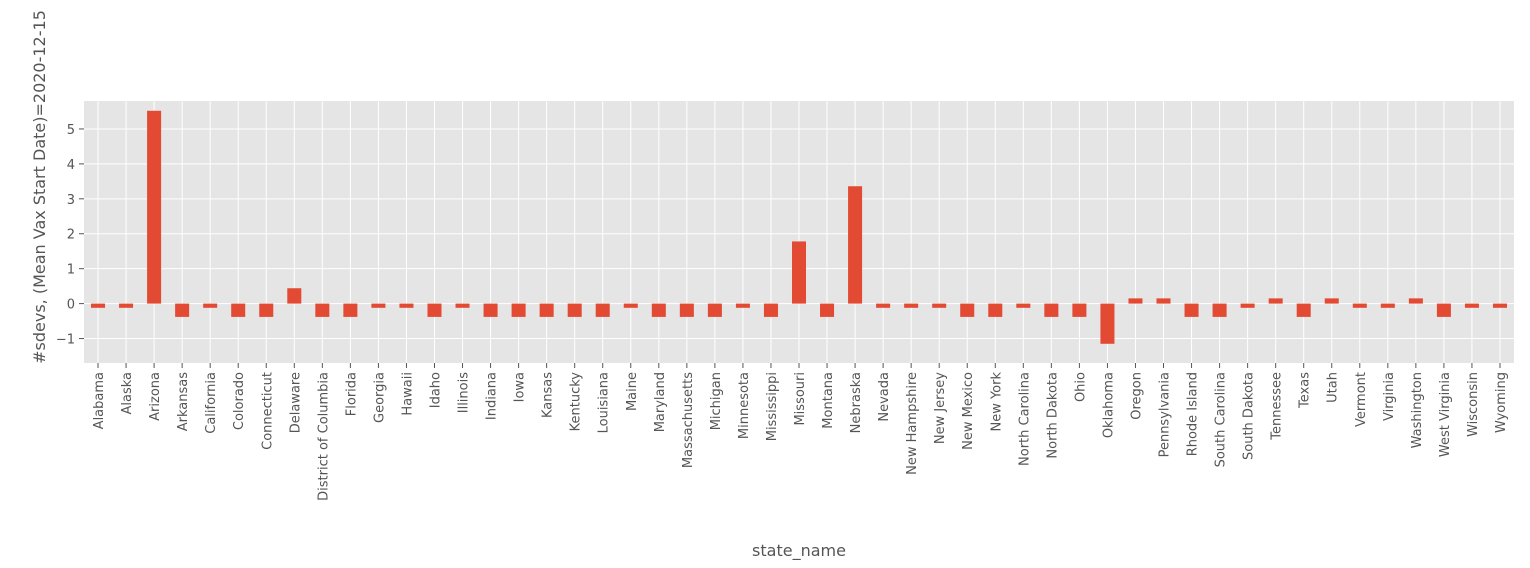 The image size is (1530, 568). I want to click on x-tick-label: Kansas, so click(548, 395).